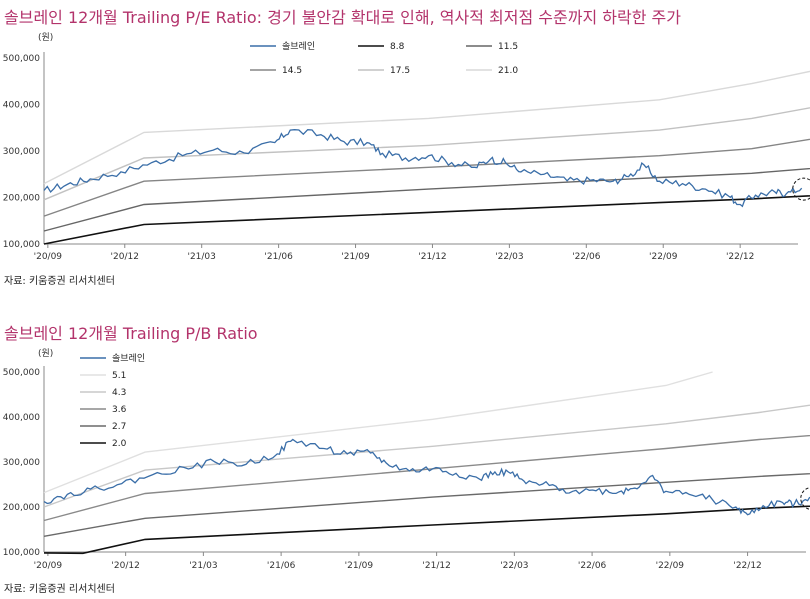  Describe the element at coordinates (119, 444) in the screenshot. I see `legend-label: 2.0` at that location.